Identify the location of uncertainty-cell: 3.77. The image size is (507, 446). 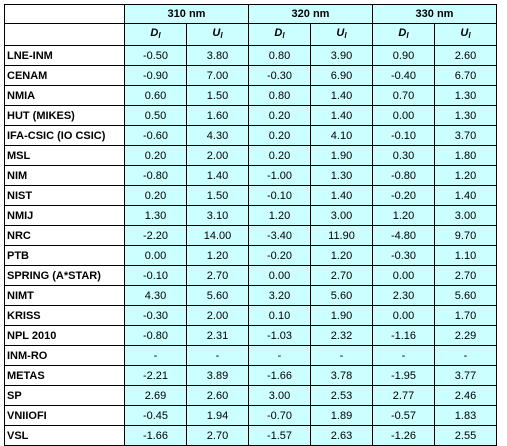
(465, 375).